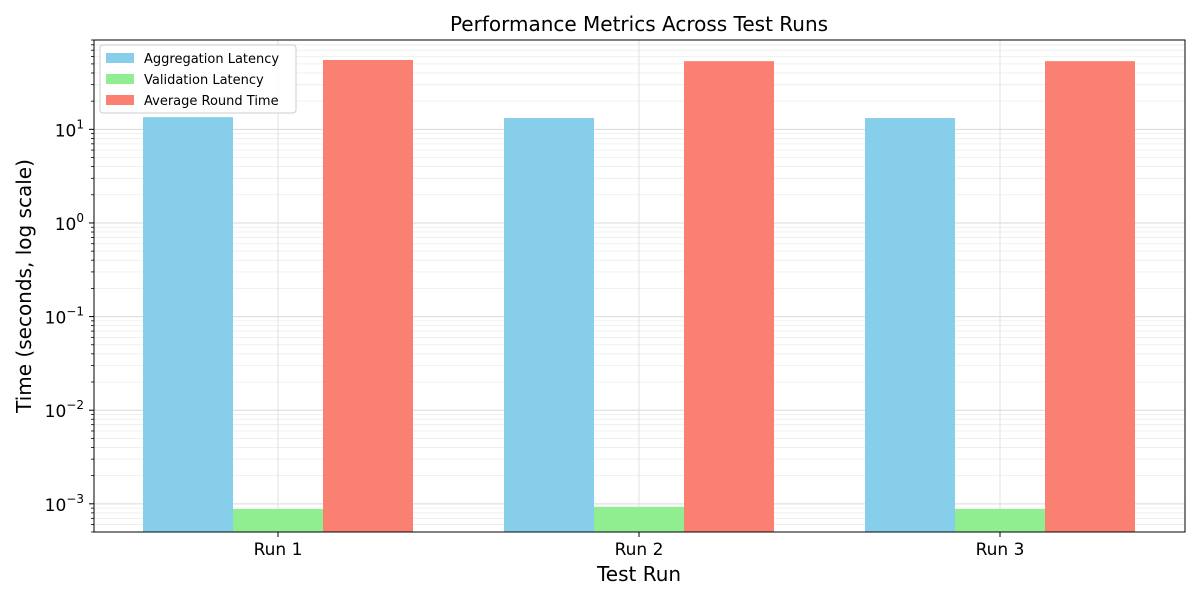 This screenshot has height=604, width=1200. Describe the element at coordinates (24, 286) in the screenshot. I see `y-axis-label: Time (seconds, log scale)` at that location.